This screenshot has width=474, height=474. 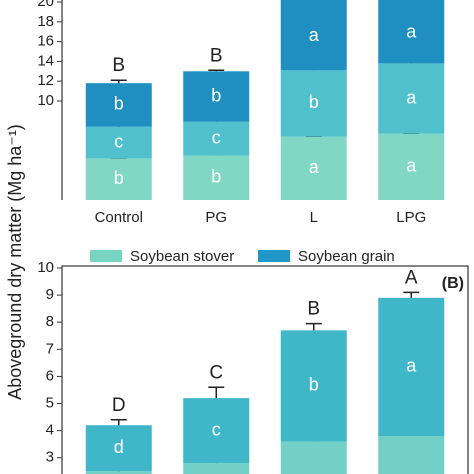 What do you see at coordinates (119, 405) in the screenshot?
I see `group-label: D` at bounding box center [119, 405].